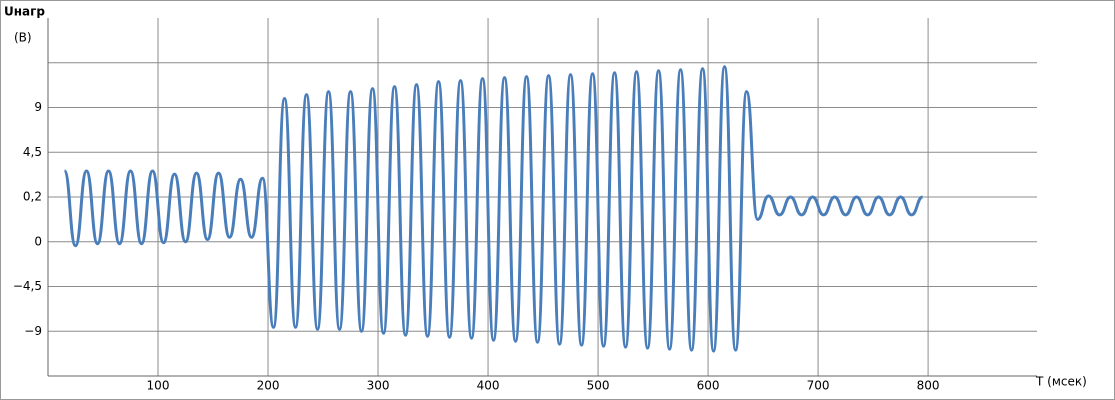 The height and width of the screenshot is (400, 1115). What do you see at coordinates (268, 386) in the screenshot?
I see `x-tick-label: 200` at bounding box center [268, 386].